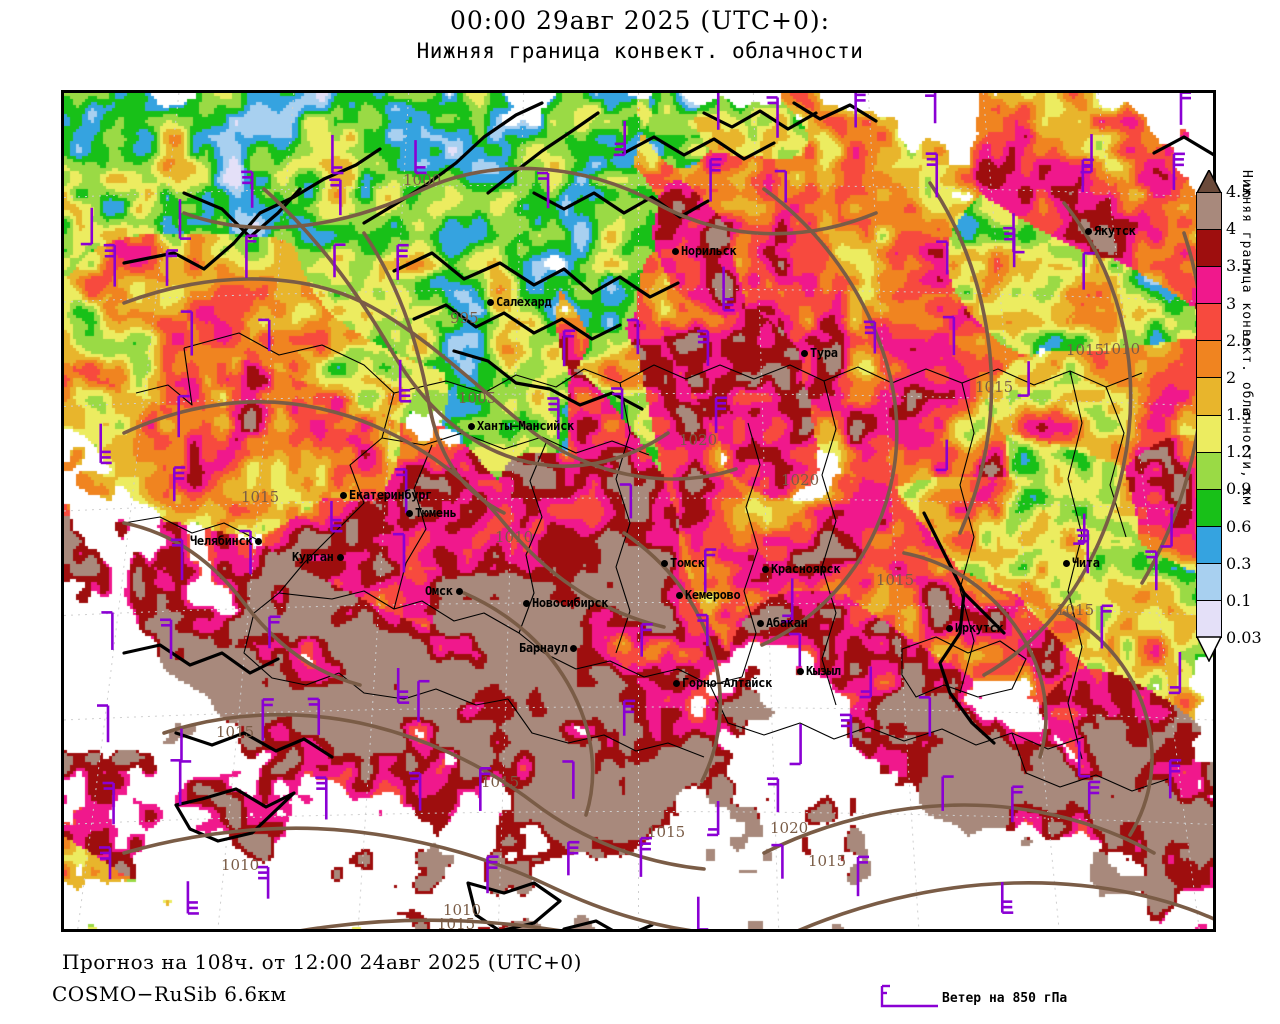  Describe the element at coordinates (823, 671) in the screenshot. I see `city-label: Кызыл` at that location.